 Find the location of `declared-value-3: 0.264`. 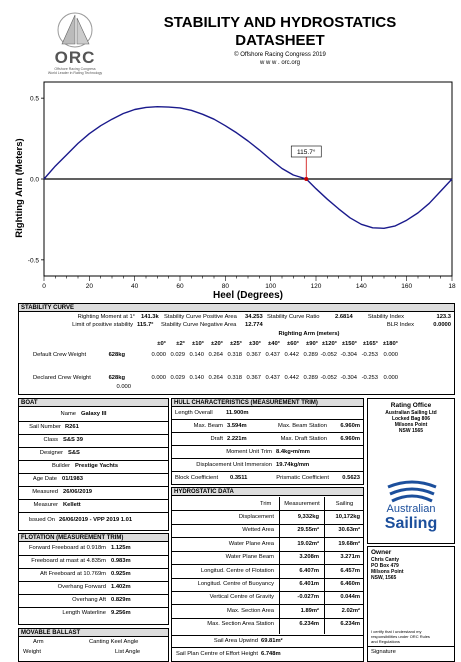

declared-value-3: 0.264 is located at coordinates (215, 378).